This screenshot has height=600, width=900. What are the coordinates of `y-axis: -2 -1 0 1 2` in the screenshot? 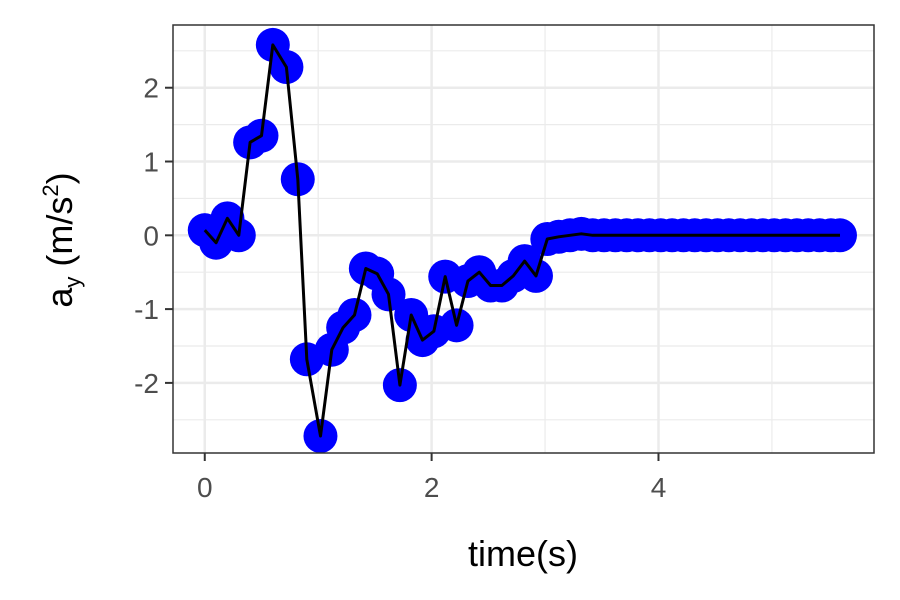 It's located at (153, 236).